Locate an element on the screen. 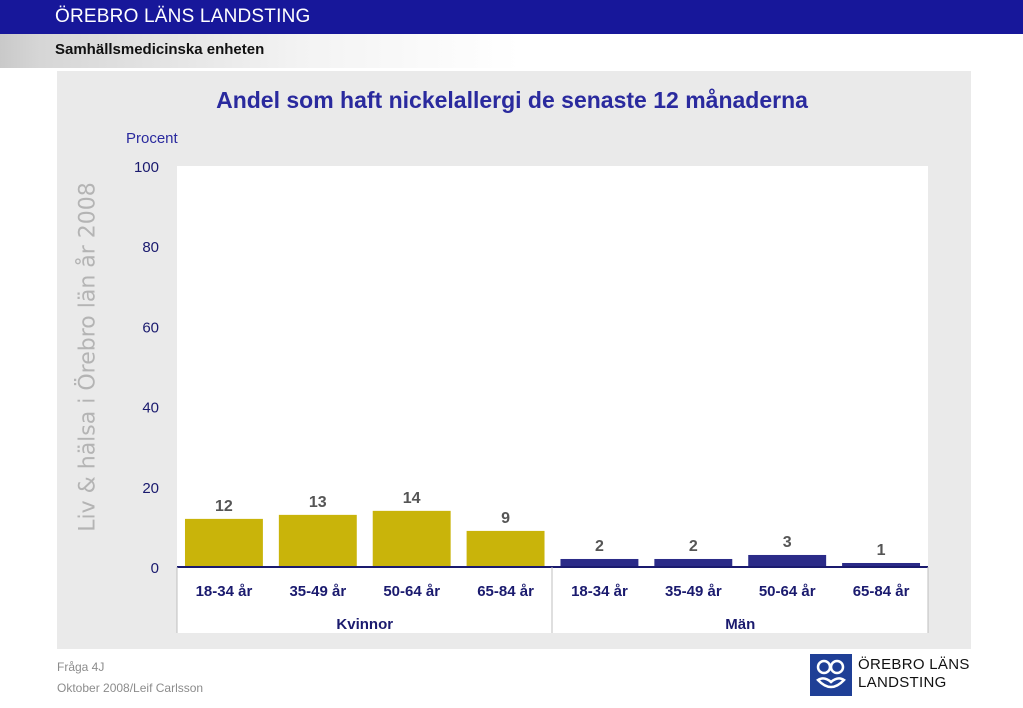 The width and height of the screenshot is (1023, 708). y-tick-label: 80 is located at coordinates (150, 247).